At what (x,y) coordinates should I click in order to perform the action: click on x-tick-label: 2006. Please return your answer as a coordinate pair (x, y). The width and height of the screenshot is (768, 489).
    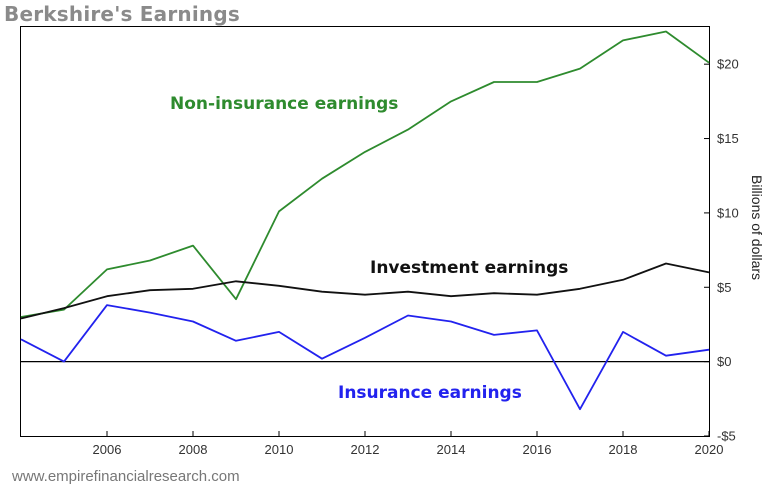
    Looking at the image, I should click on (107, 449).